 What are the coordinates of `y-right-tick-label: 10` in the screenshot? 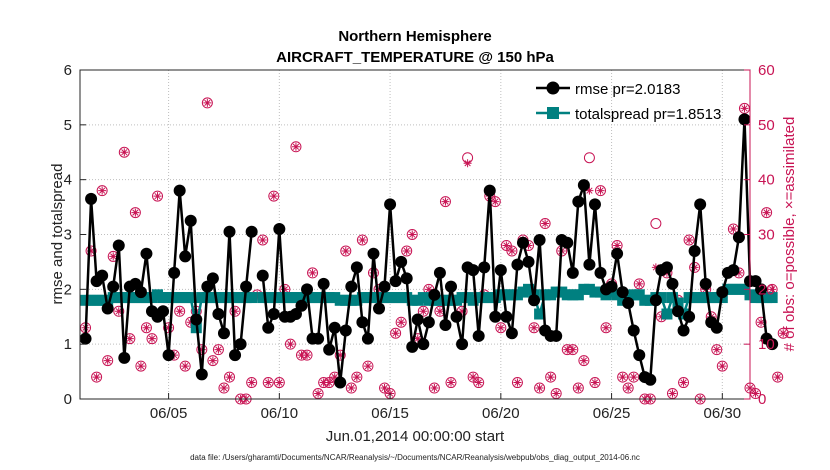 It's located at (766, 344).